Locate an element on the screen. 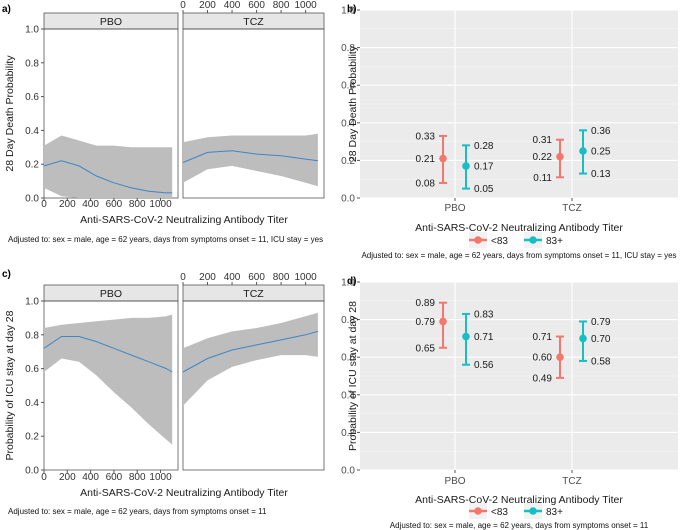  data-label: 0.22 is located at coordinates (543, 157).